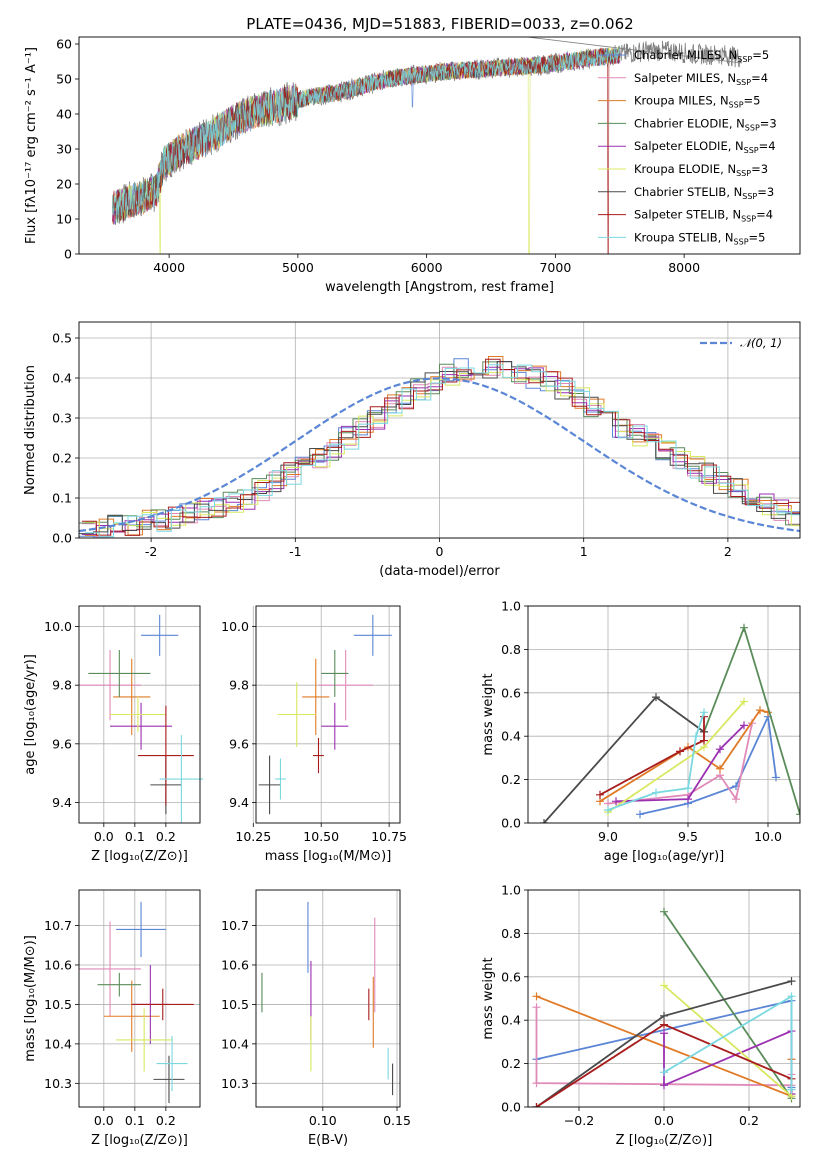 The height and width of the screenshot is (1170, 819). I want to click on y-tick-label: 10.5, so click(235, 1004).